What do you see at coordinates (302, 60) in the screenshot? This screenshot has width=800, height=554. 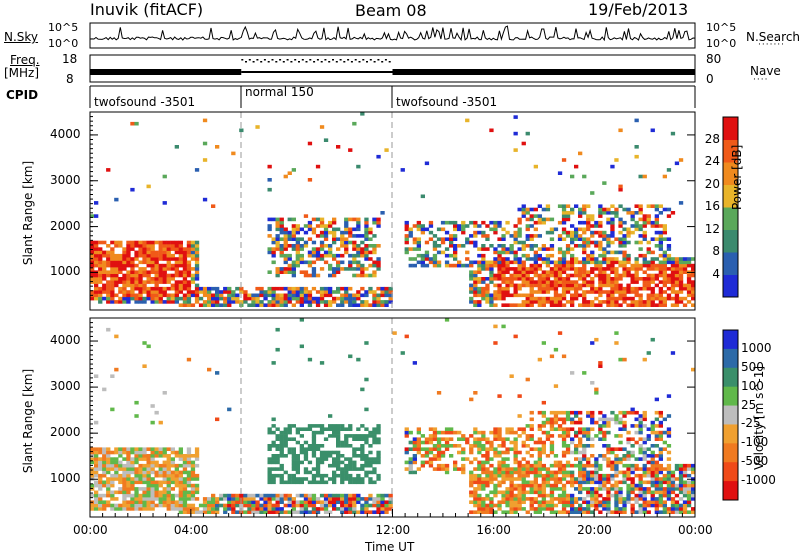 I see `nave-dot` at bounding box center [302, 60].